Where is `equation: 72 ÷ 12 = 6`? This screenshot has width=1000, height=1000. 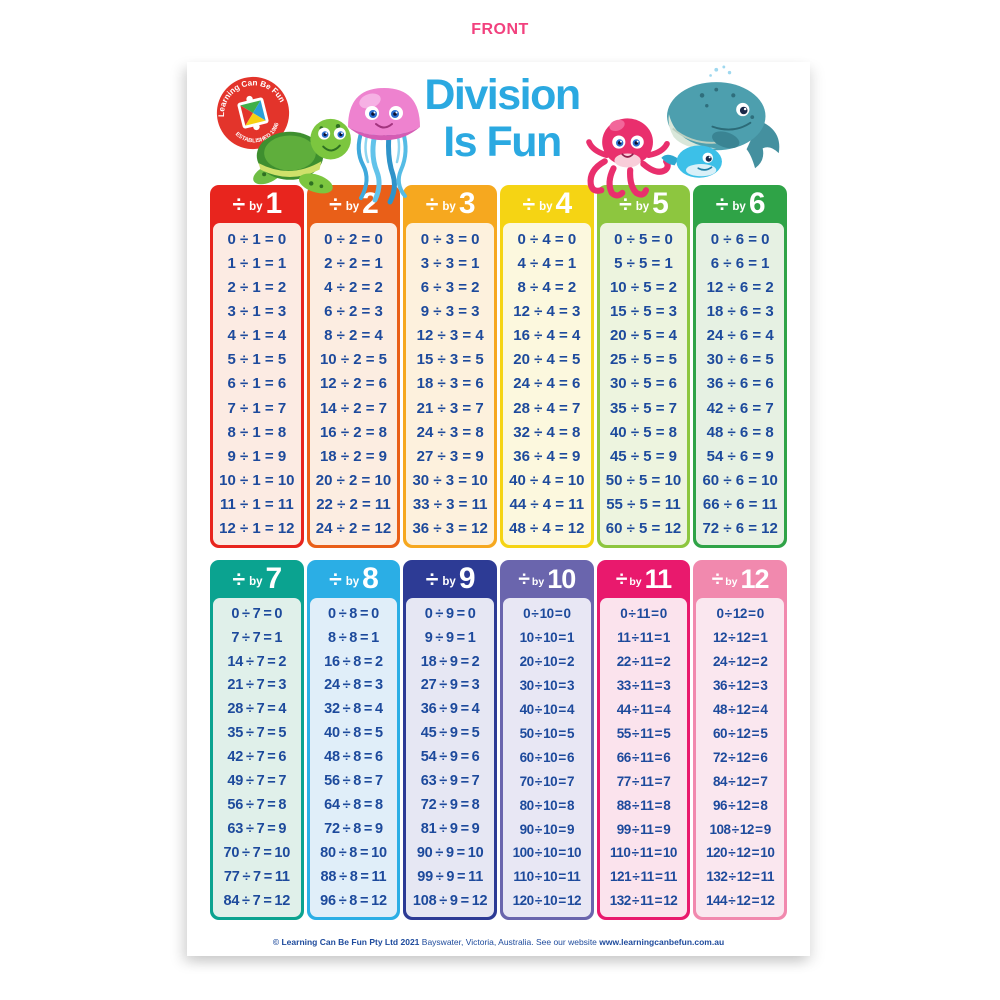 equation: 72 ÷ 12 = 6 is located at coordinates (740, 757).